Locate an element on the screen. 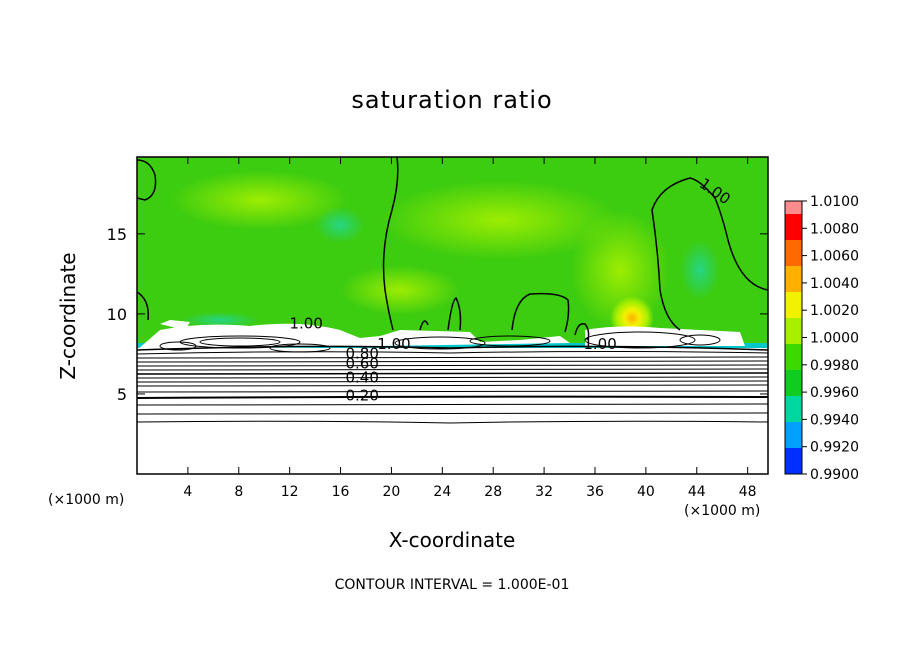 The width and height of the screenshot is (904, 654). x-tick-label: 16 is located at coordinates (341, 492).